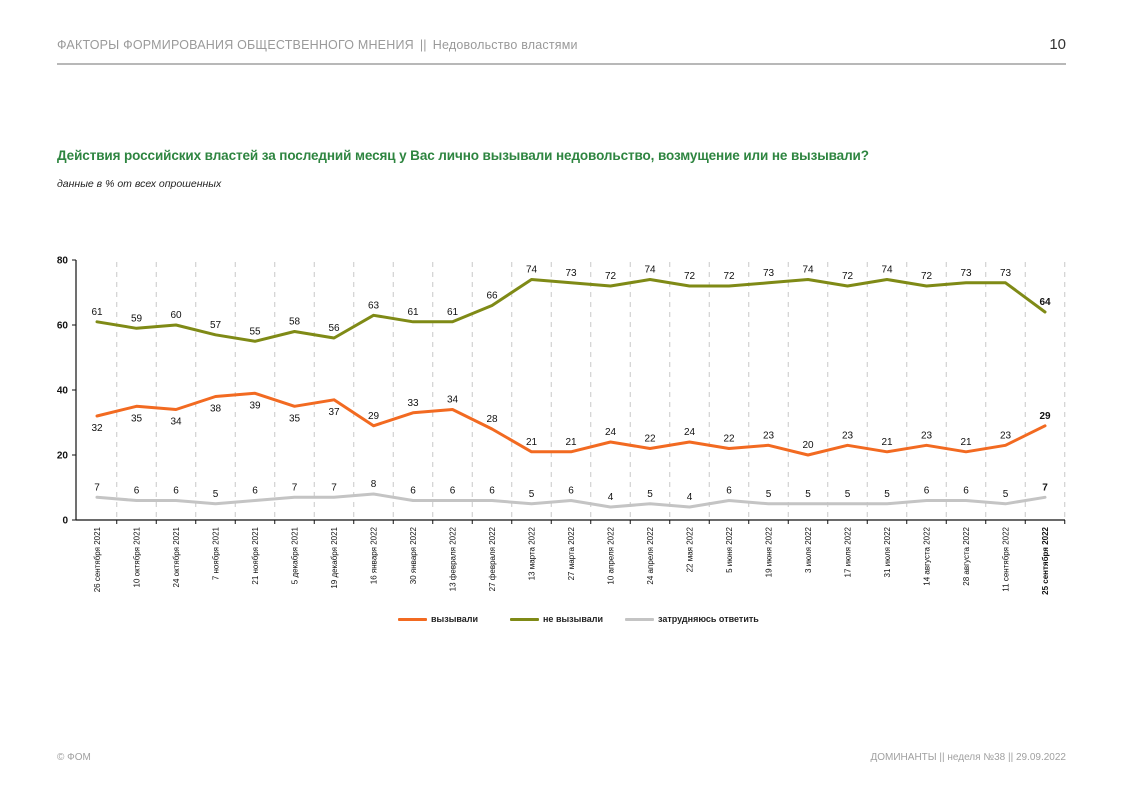 Image resolution: width=1121 pixels, height=791 pixels. I want to click on data-label: 57, so click(216, 325).